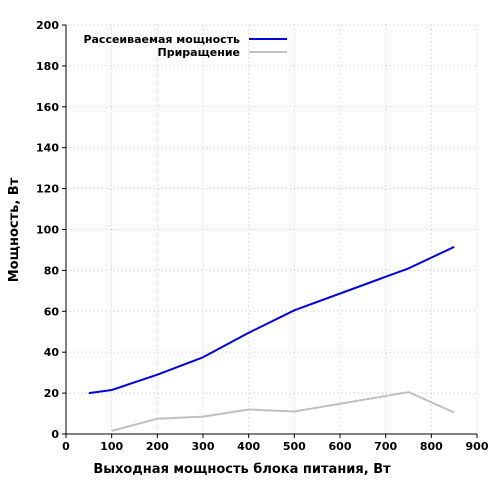 The width and height of the screenshot is (500, 500). Describe the element at coordinates (66, 446) in the screenshot. I see `x-tick-label: 0` at that location.